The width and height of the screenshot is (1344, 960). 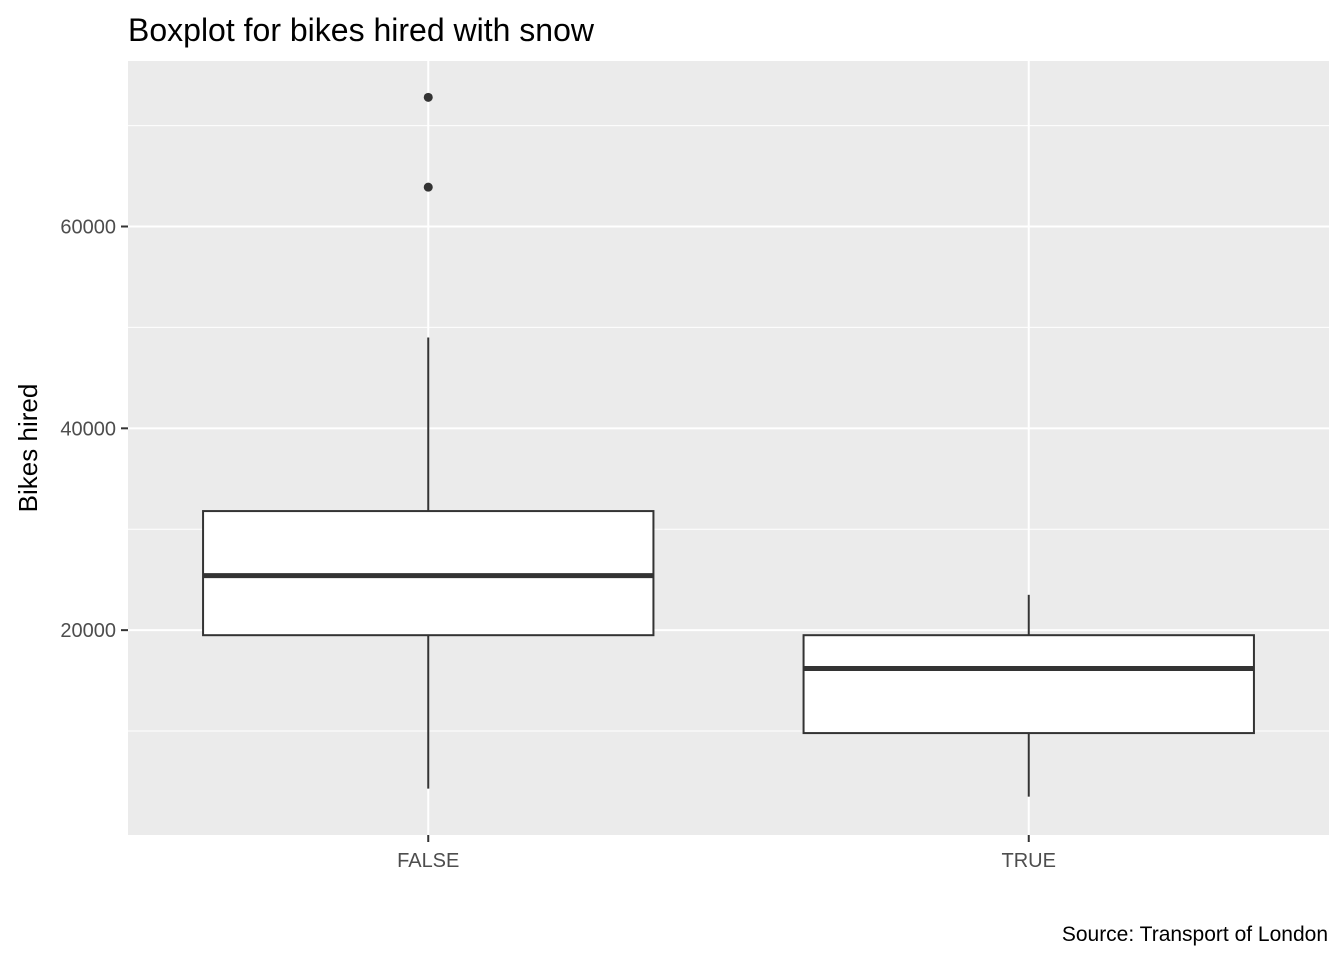 What do you see at coordinates (1029, 861) in the screenshot?
I see `x-tick-label: TRUE` at bounding box center [1029, 861].